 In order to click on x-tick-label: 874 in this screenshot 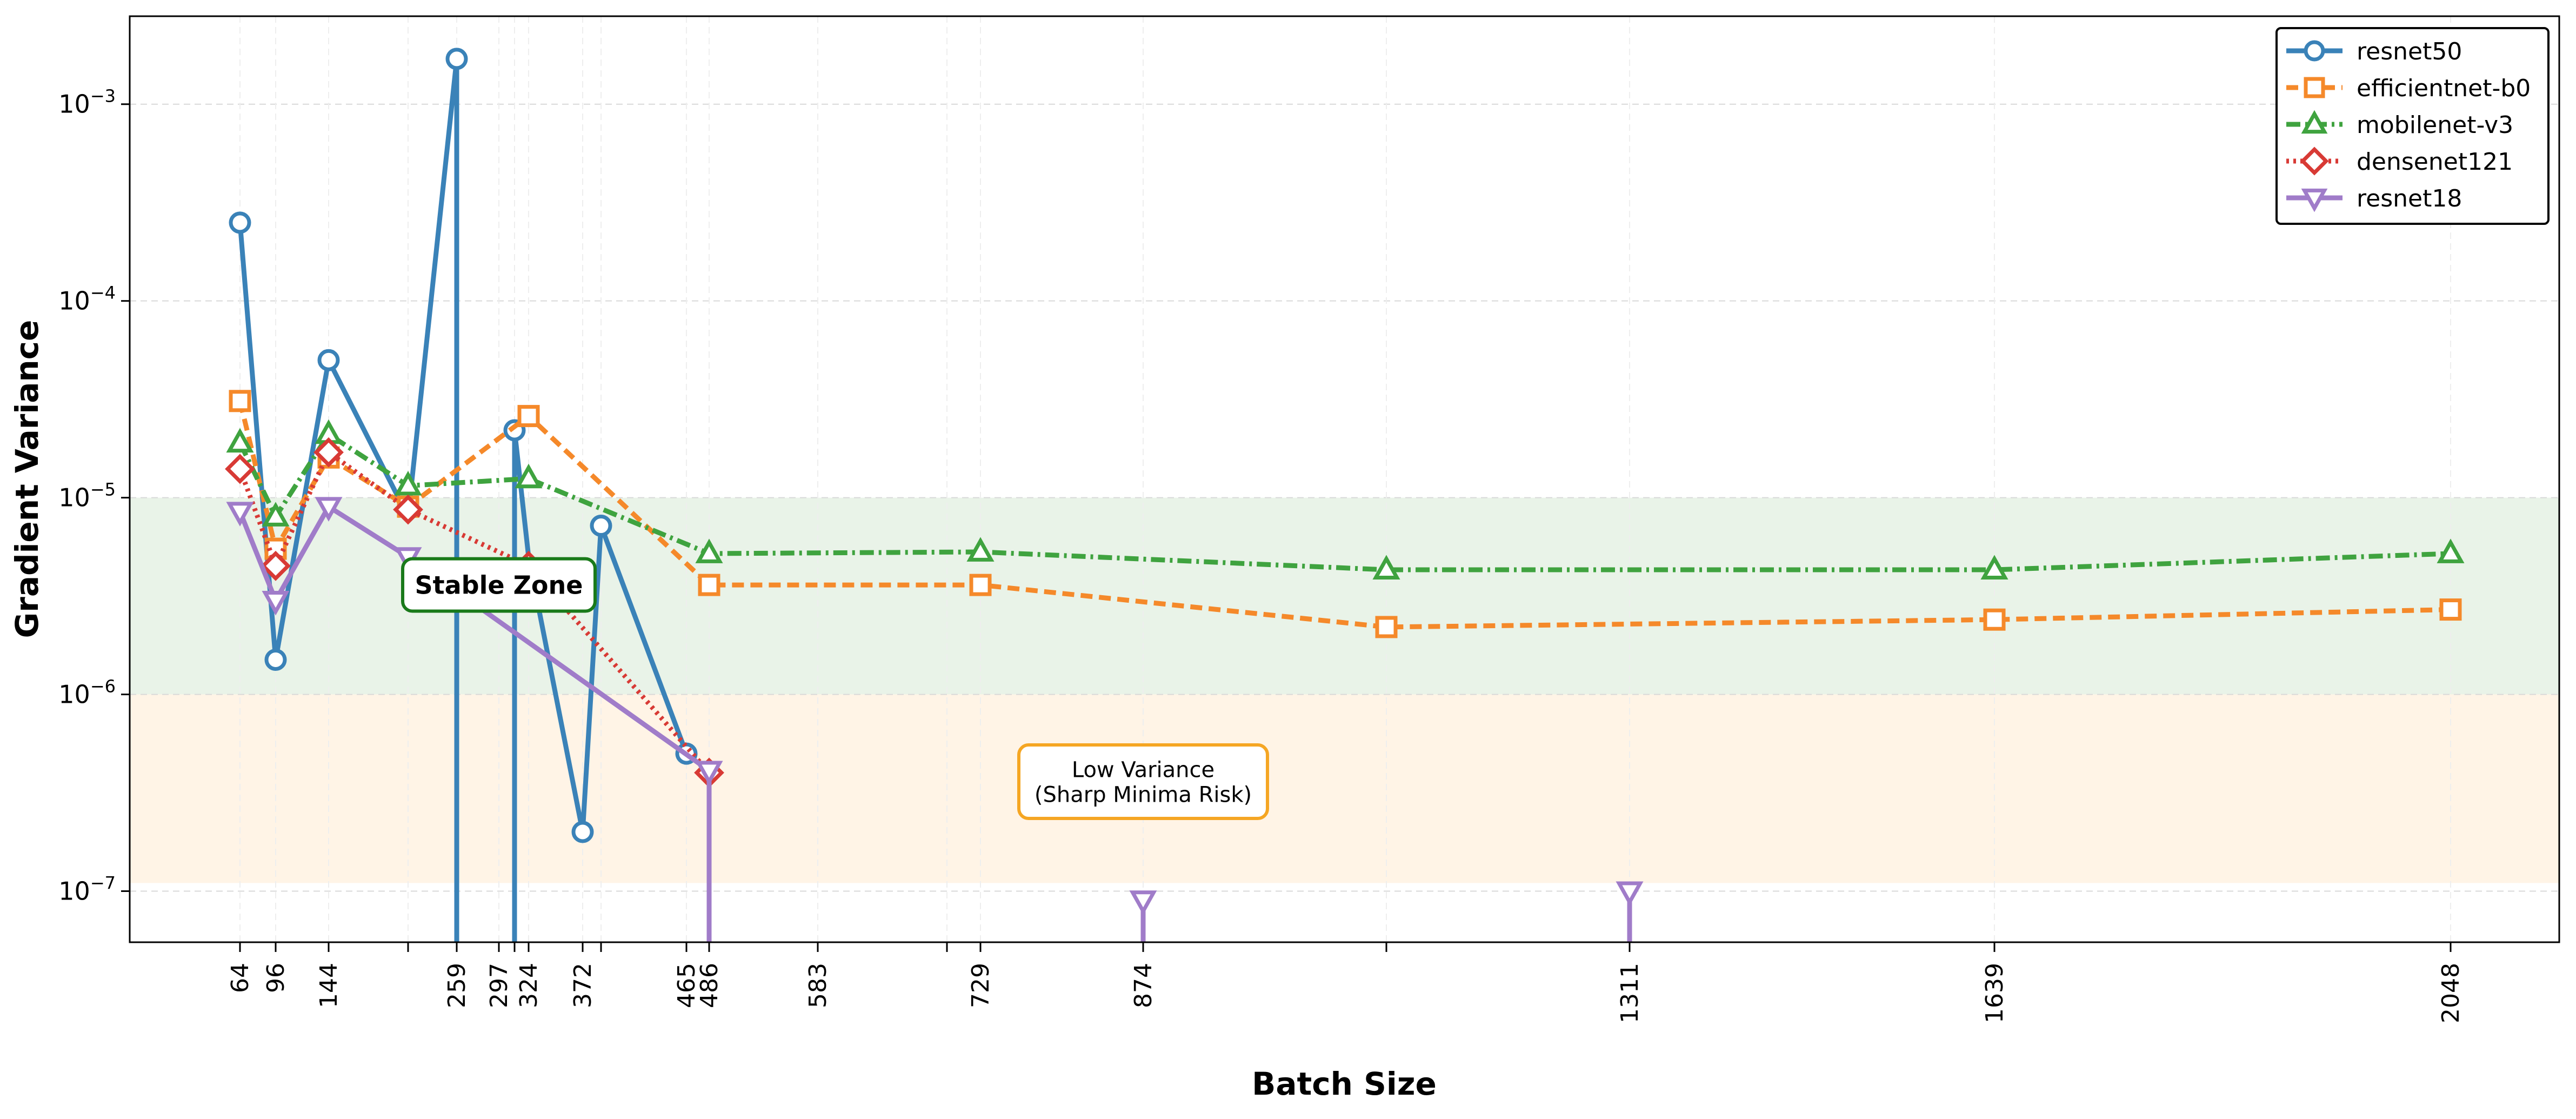, I will do `click(1143, 985)`.